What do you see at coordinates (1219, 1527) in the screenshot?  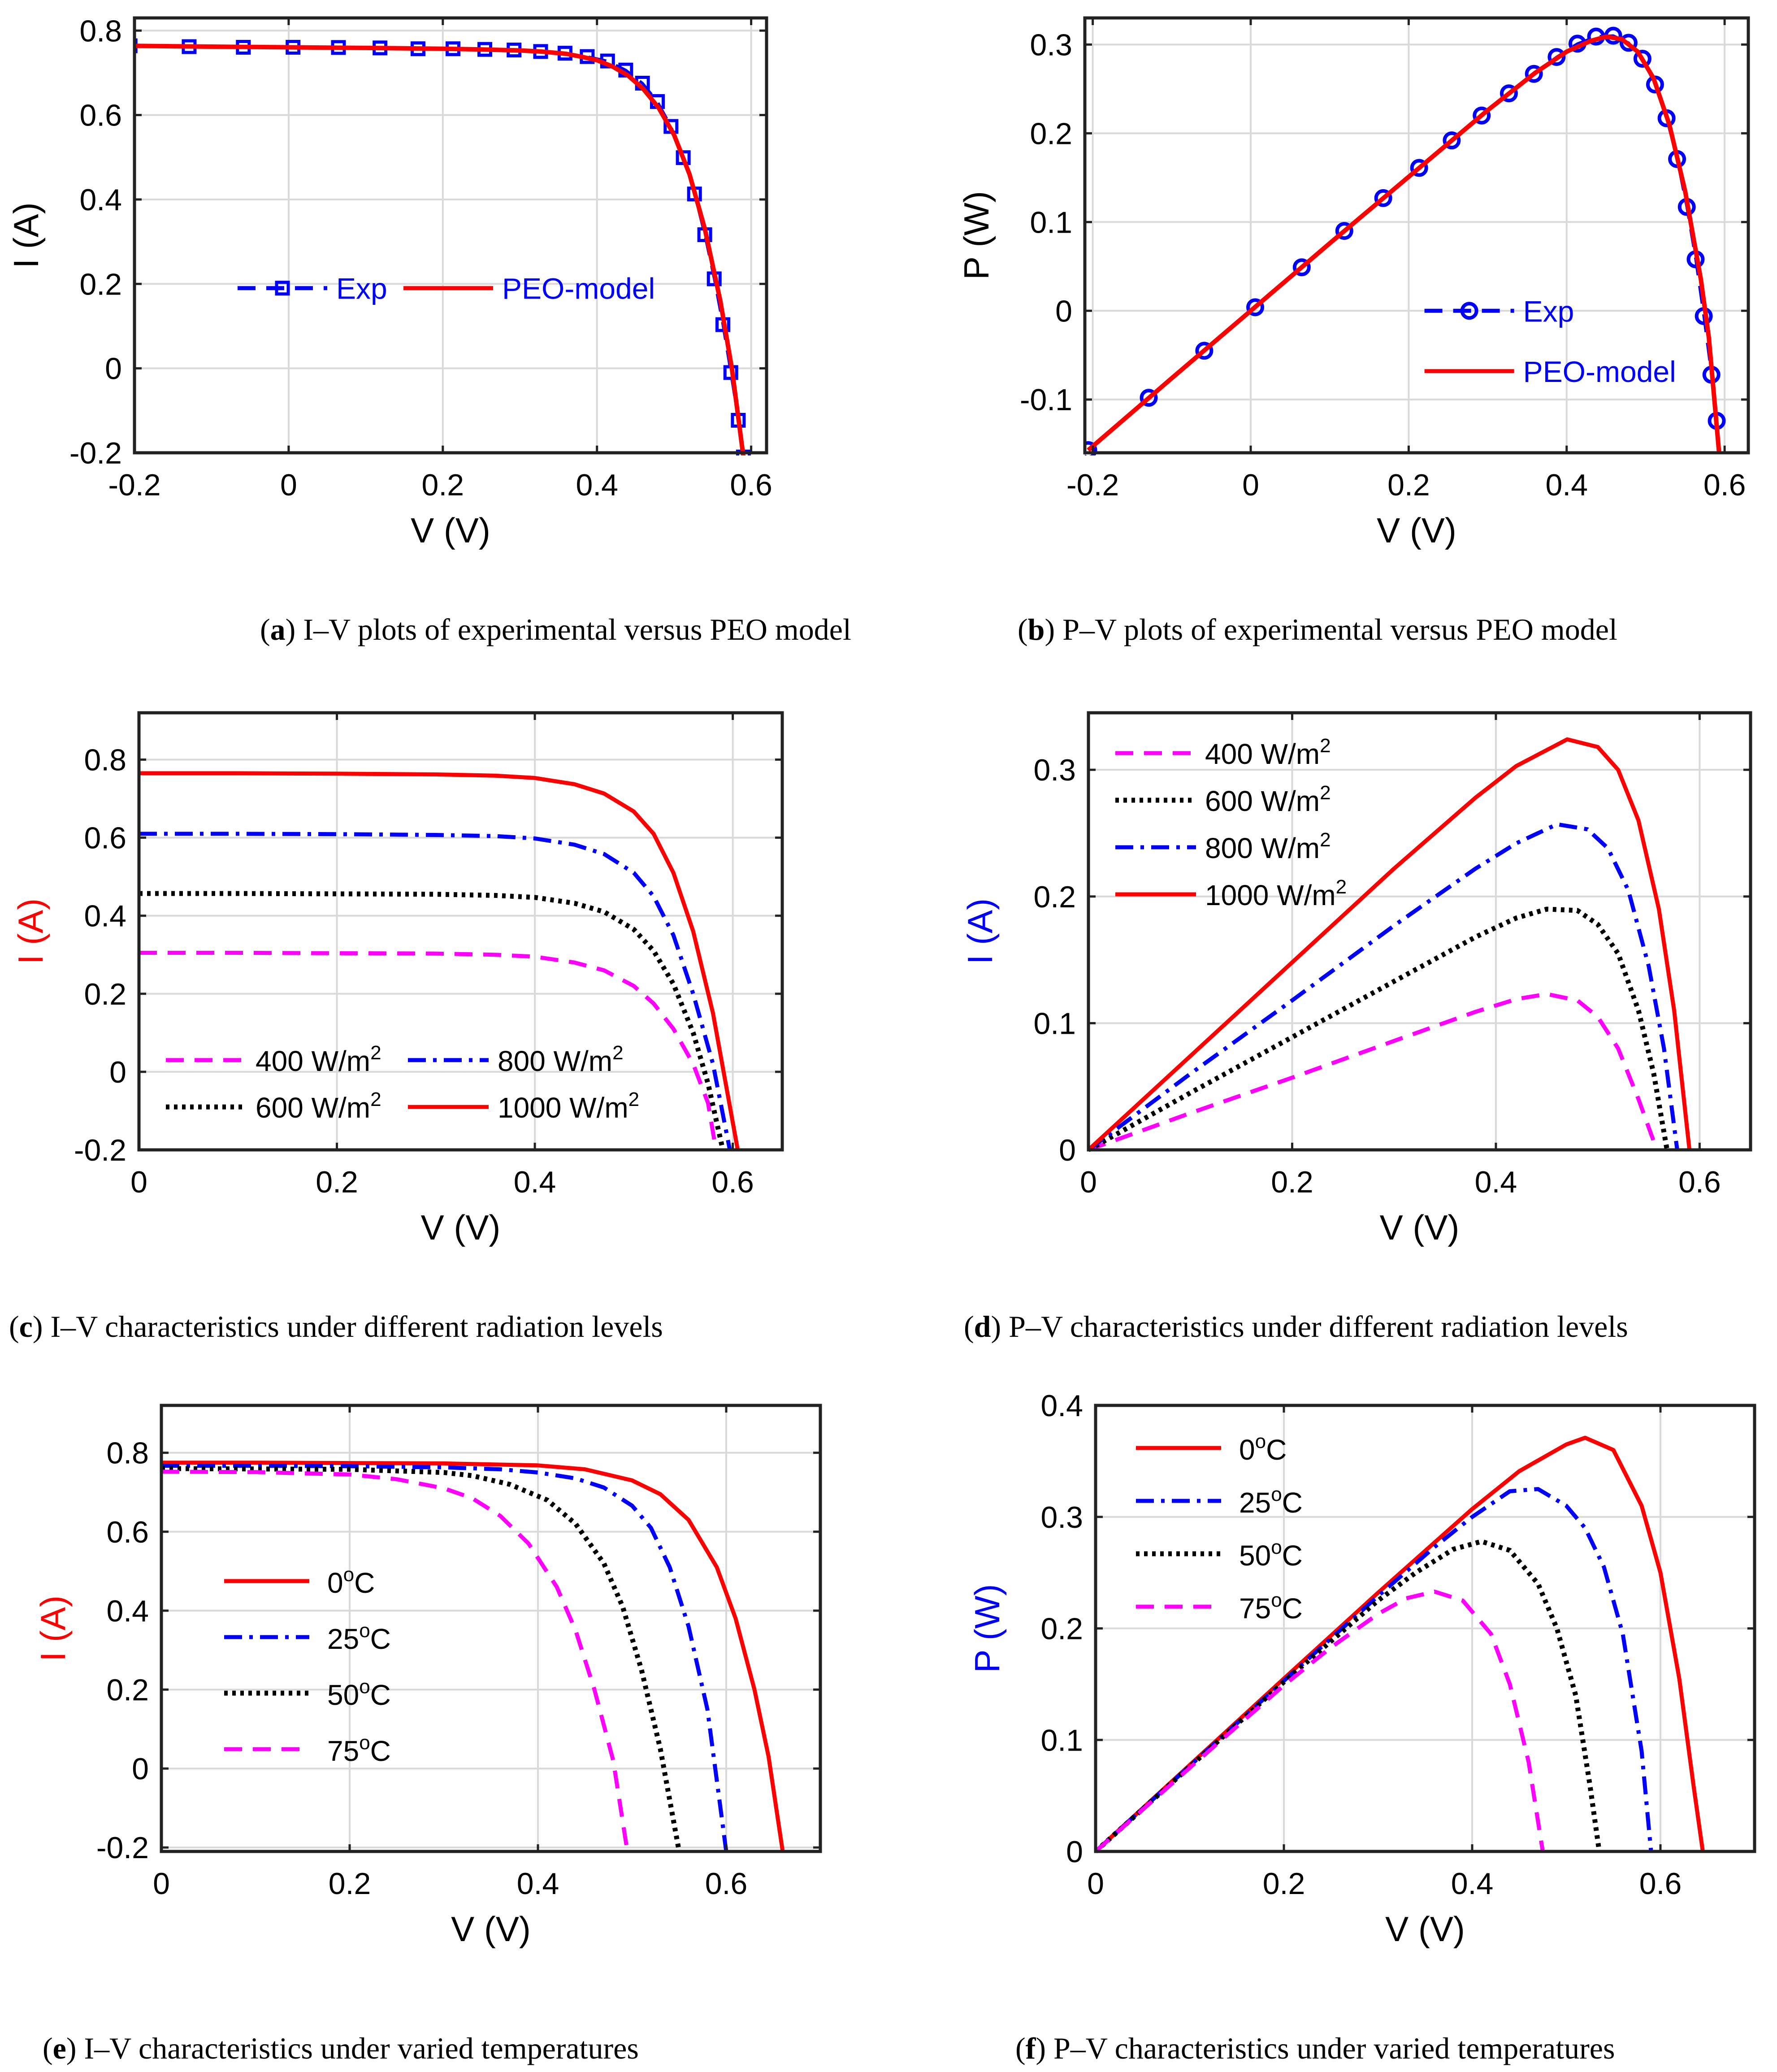 I see `legend-f: 0oC 25oC 50oC 75oC` at bounding box center [1219, 1527].